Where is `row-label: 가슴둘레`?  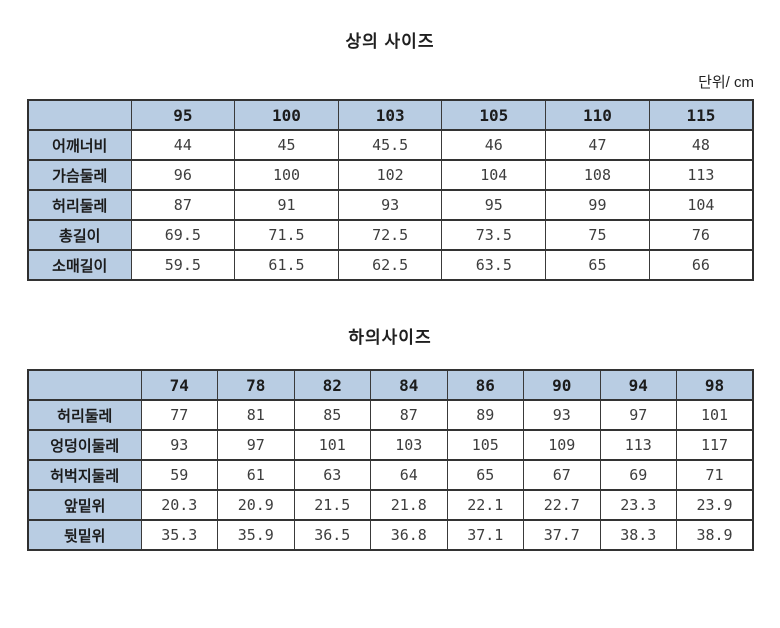
row-label: 가슴둘레 is located at coordinates (79, 175).